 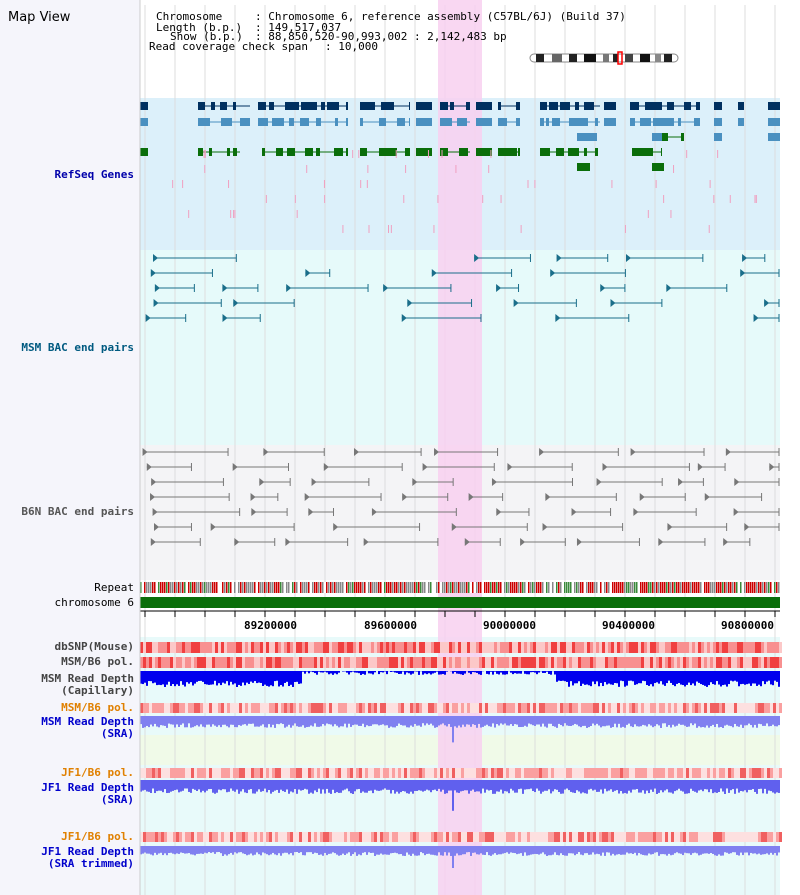 What do you see at coordinates (613, 303) in the screenshot?
I see `msm-bac-pair-end` at bounding box center [613, 303].